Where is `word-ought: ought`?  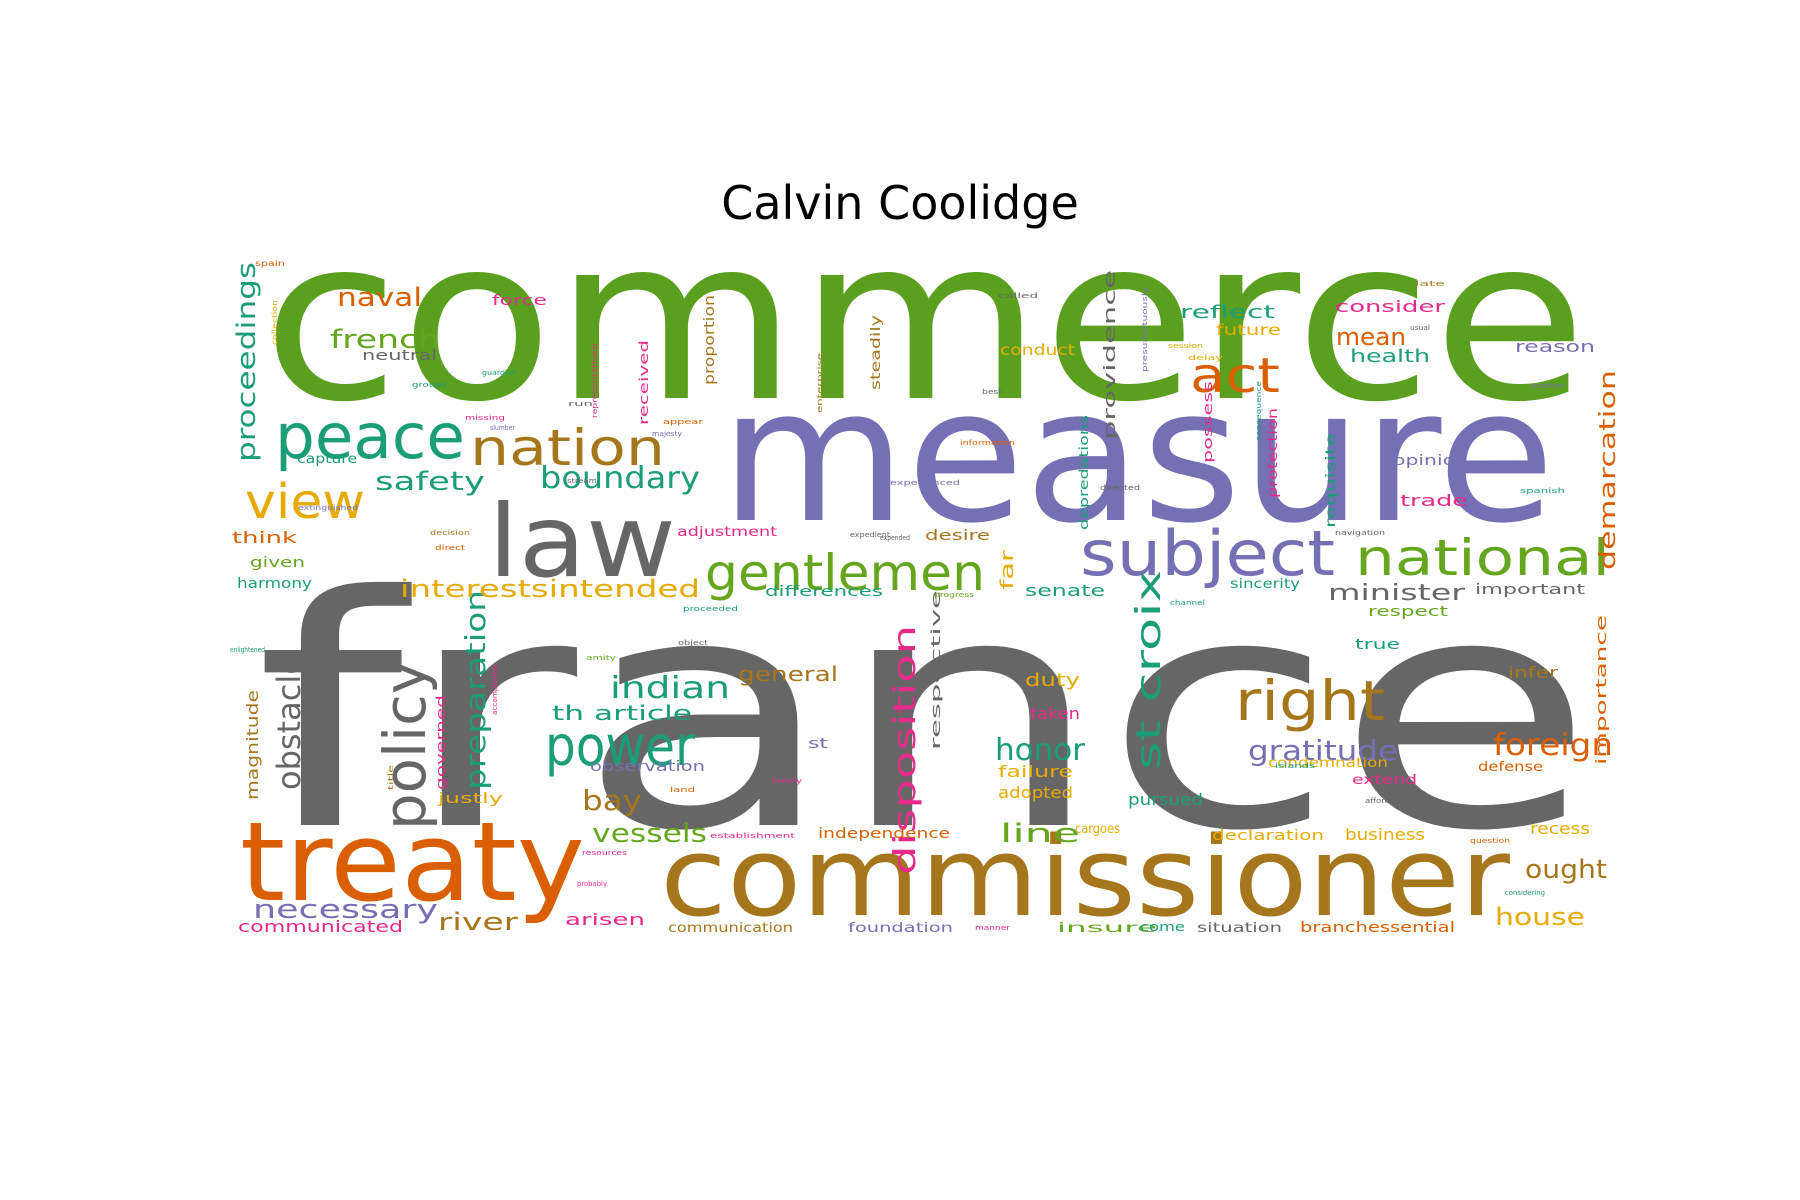
word-ought: ought is located at coordinates (1566, 870).